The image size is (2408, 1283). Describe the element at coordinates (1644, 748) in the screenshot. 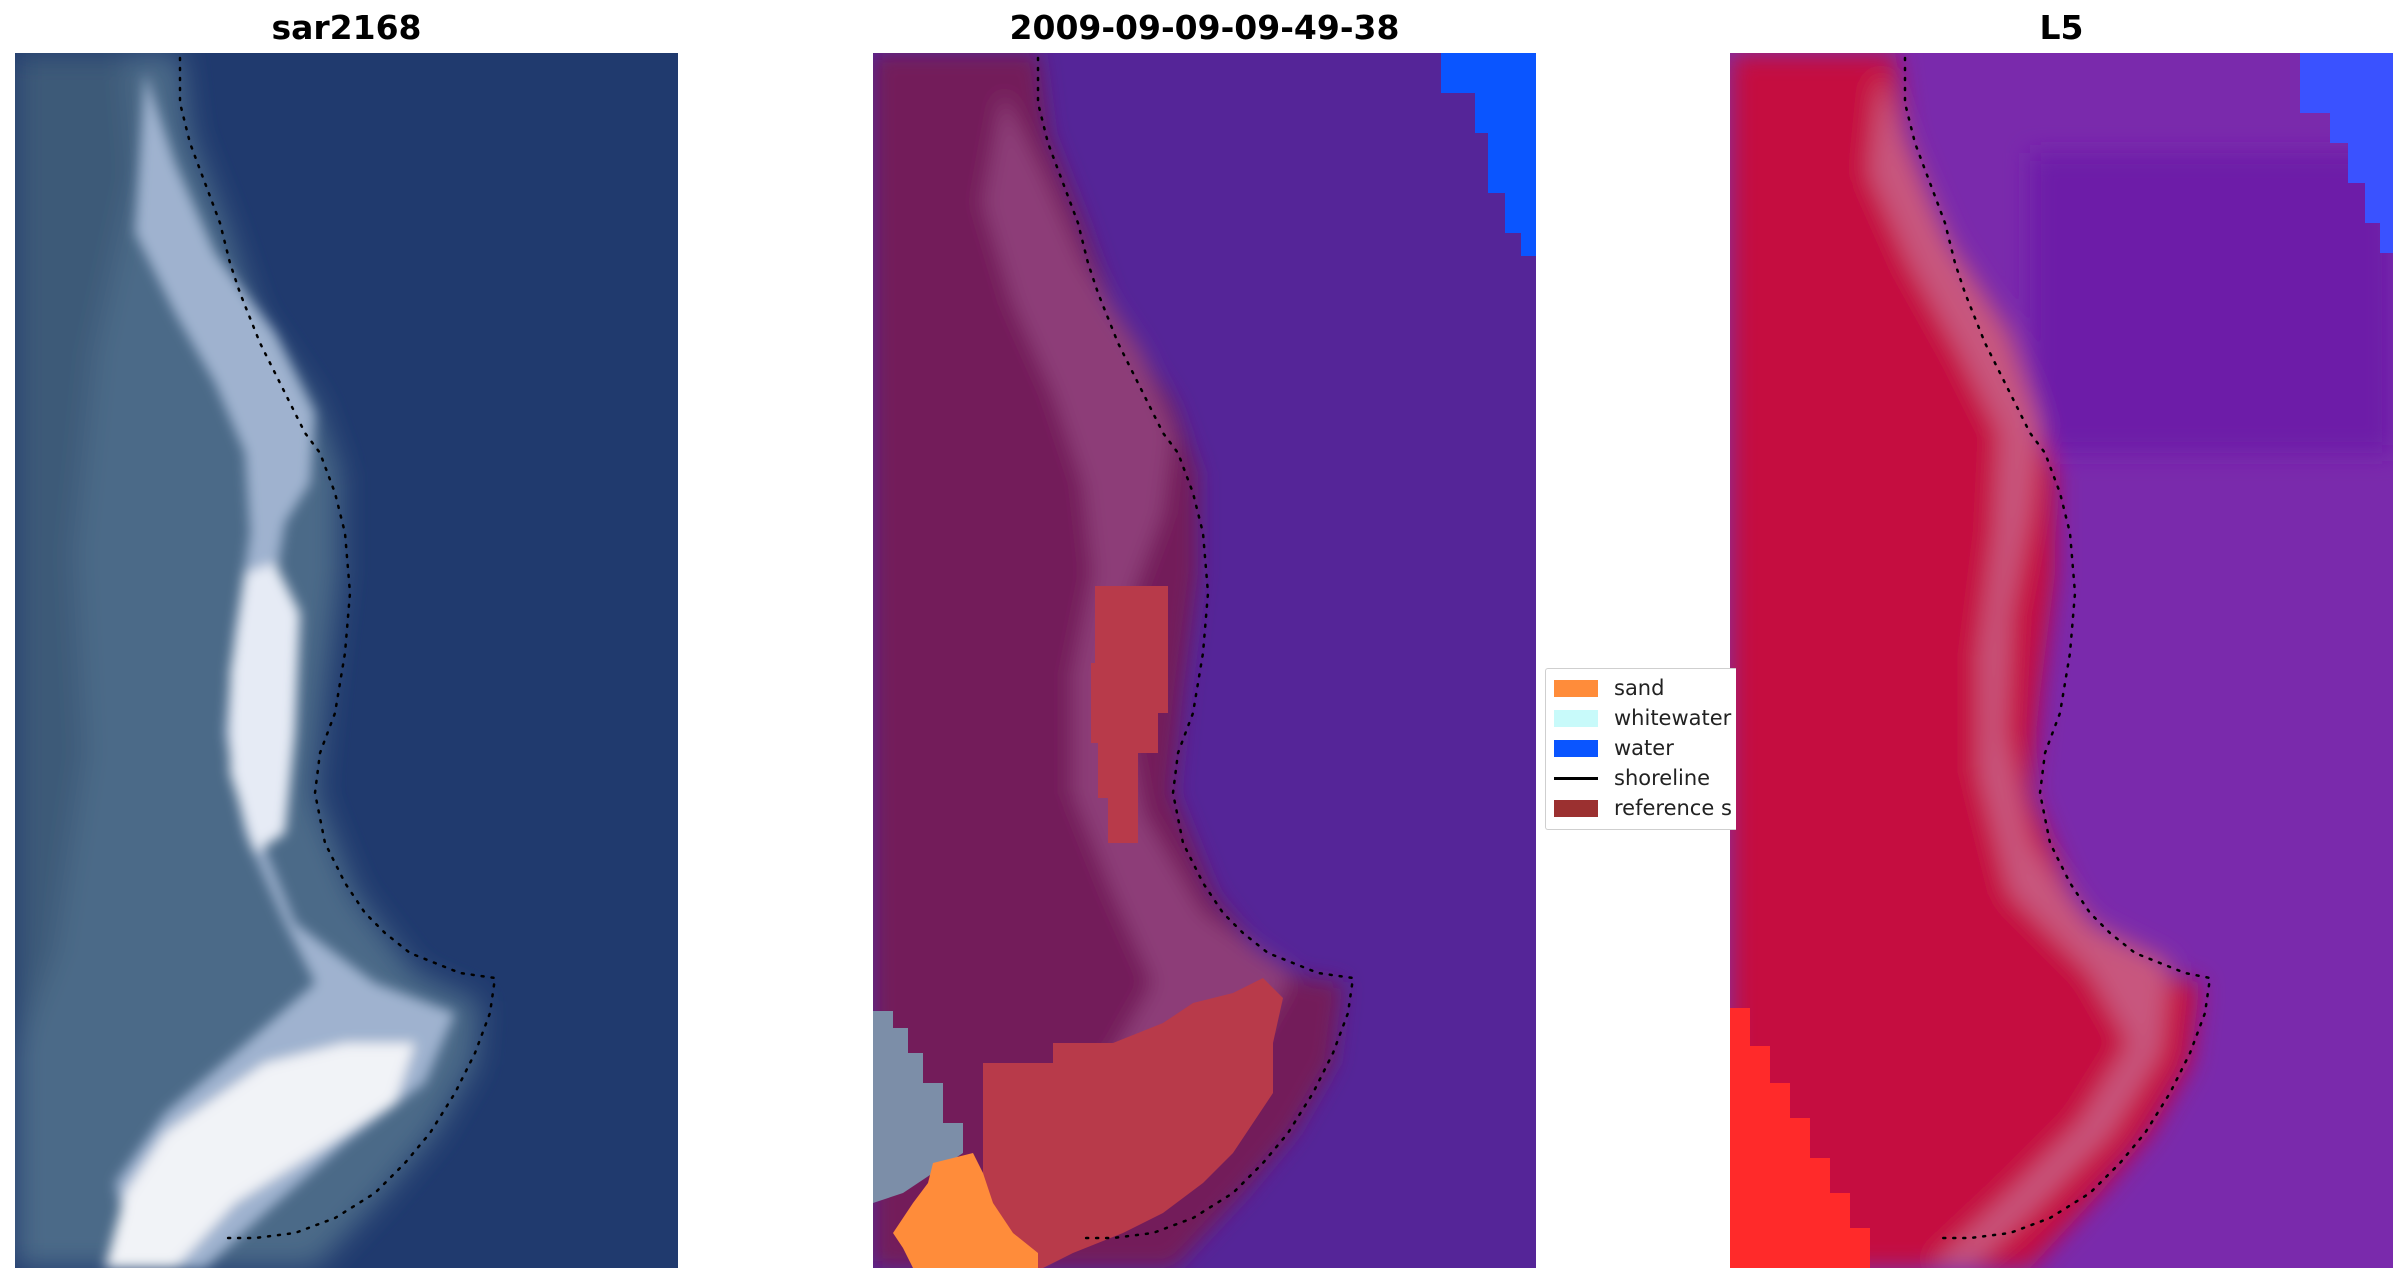

I see `legend-label-water: water` at that location.